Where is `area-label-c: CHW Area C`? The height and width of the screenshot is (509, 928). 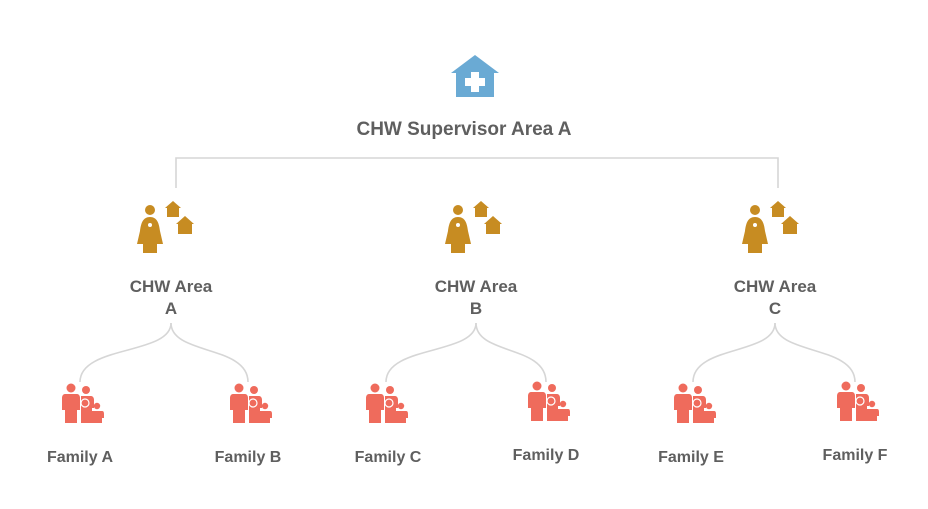 area-label-c: CHW Area C is located at coordinates (775, 298).